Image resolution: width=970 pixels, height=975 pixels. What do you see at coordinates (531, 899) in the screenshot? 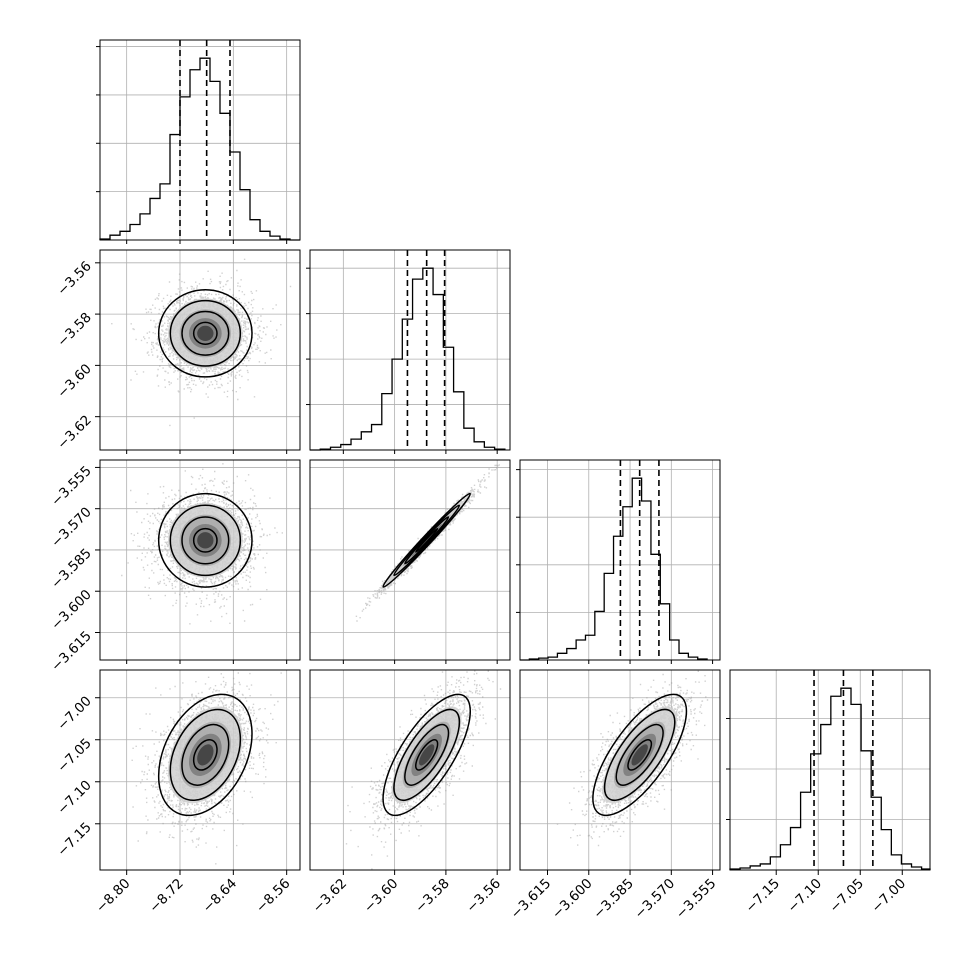
I see `tick-label-x-2-0: −3.615` at bounding box center [531, 899].